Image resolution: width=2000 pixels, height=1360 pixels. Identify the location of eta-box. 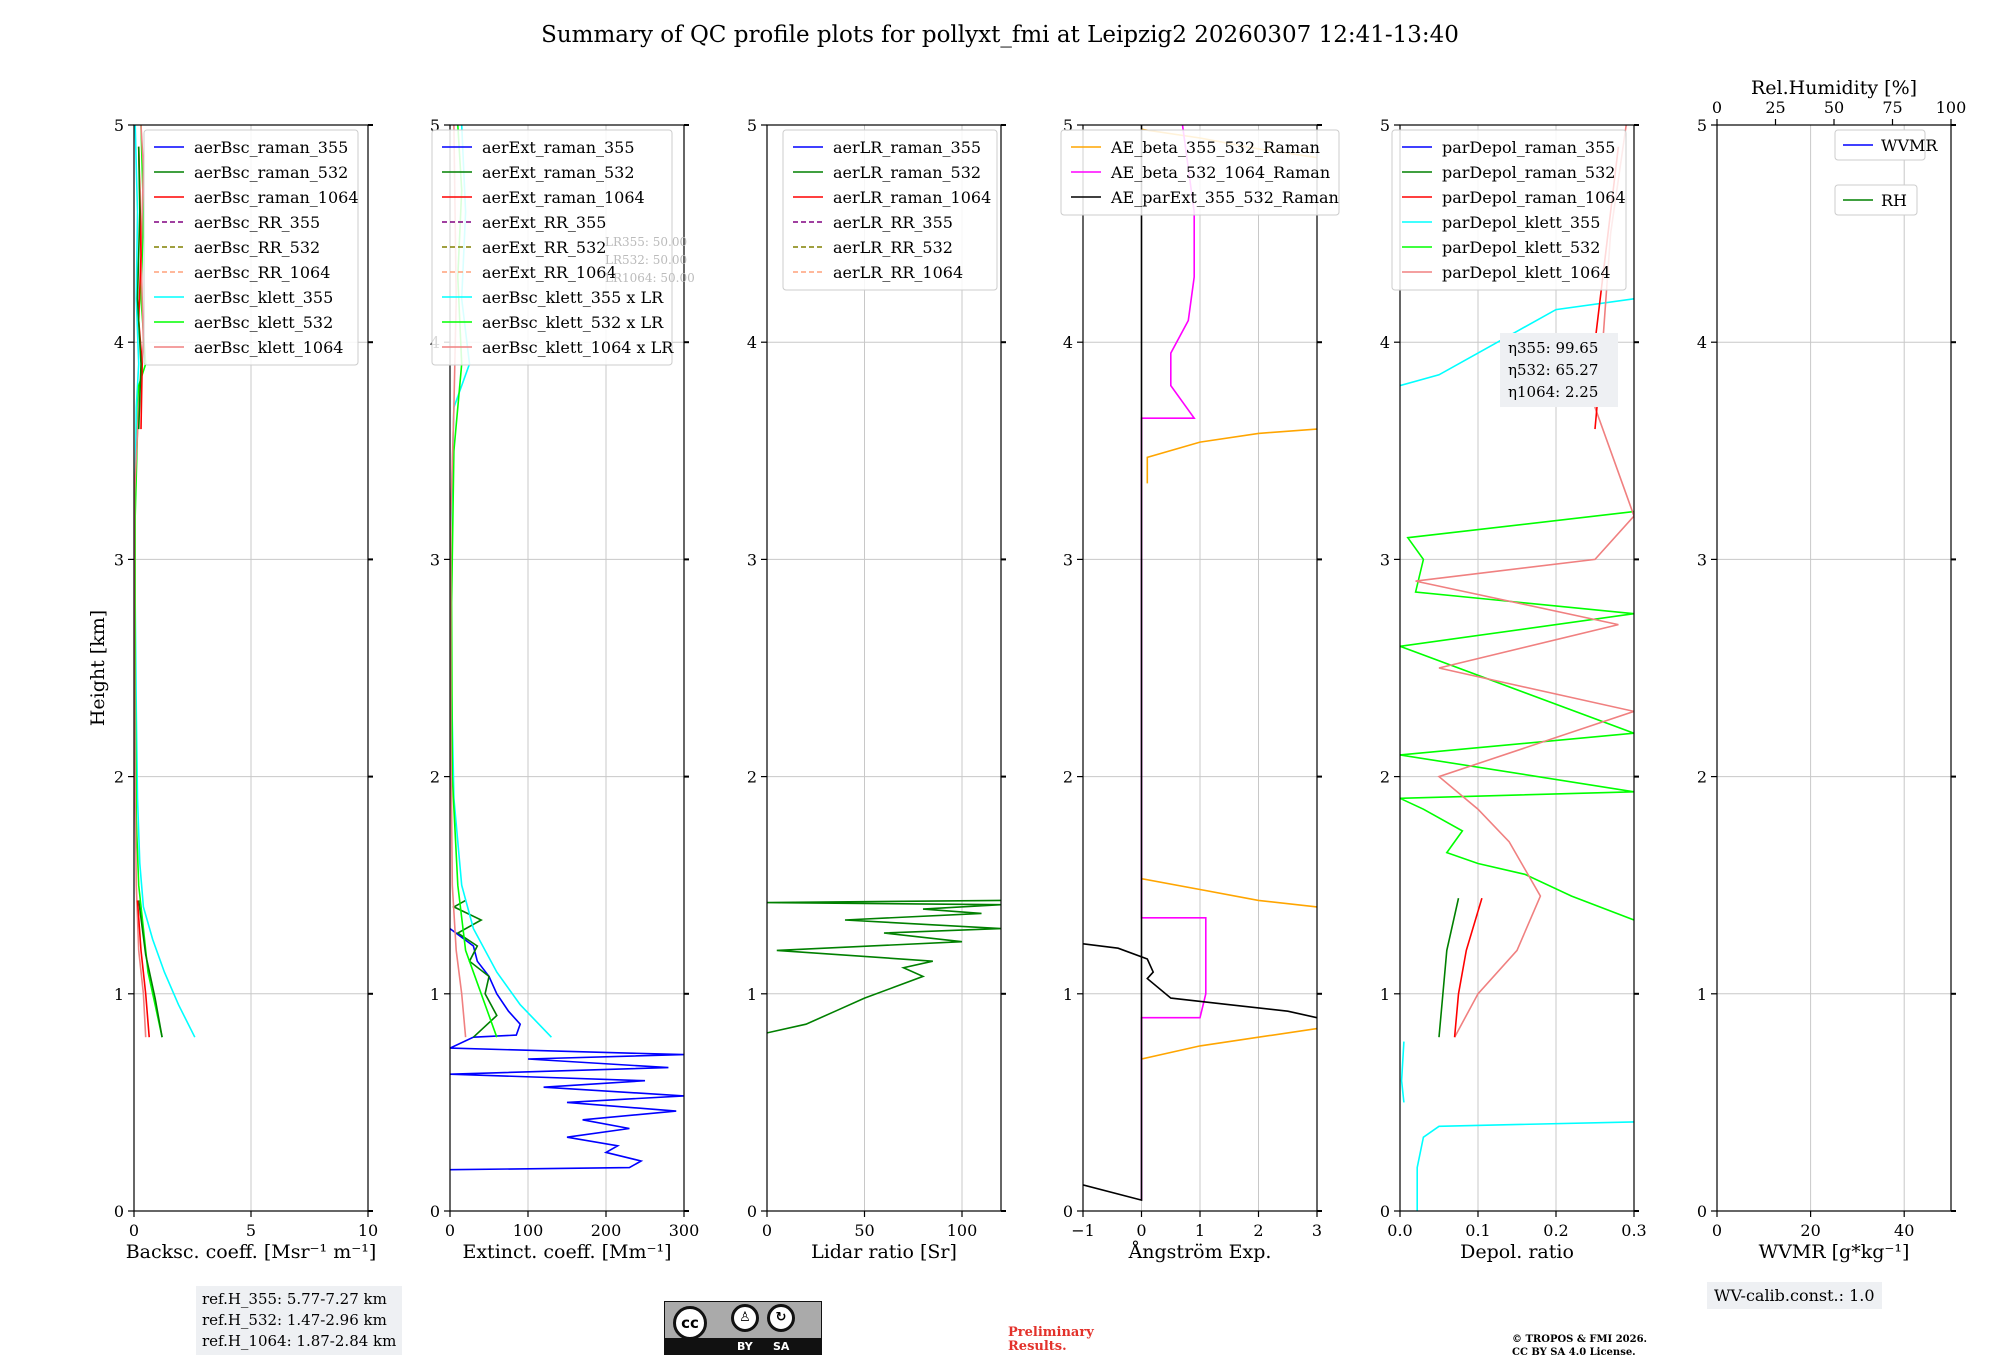
(1559, 370).